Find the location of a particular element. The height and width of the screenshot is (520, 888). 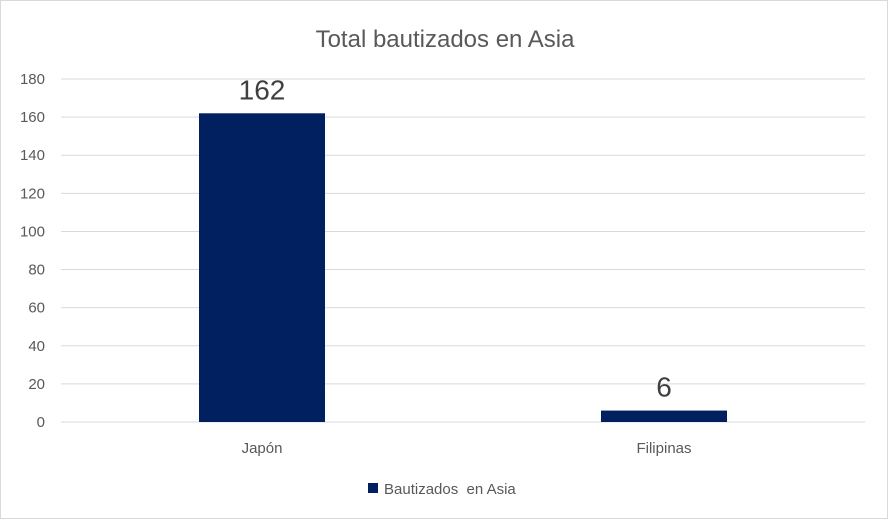

data-label: 6 is located at coordinates (664, 387).